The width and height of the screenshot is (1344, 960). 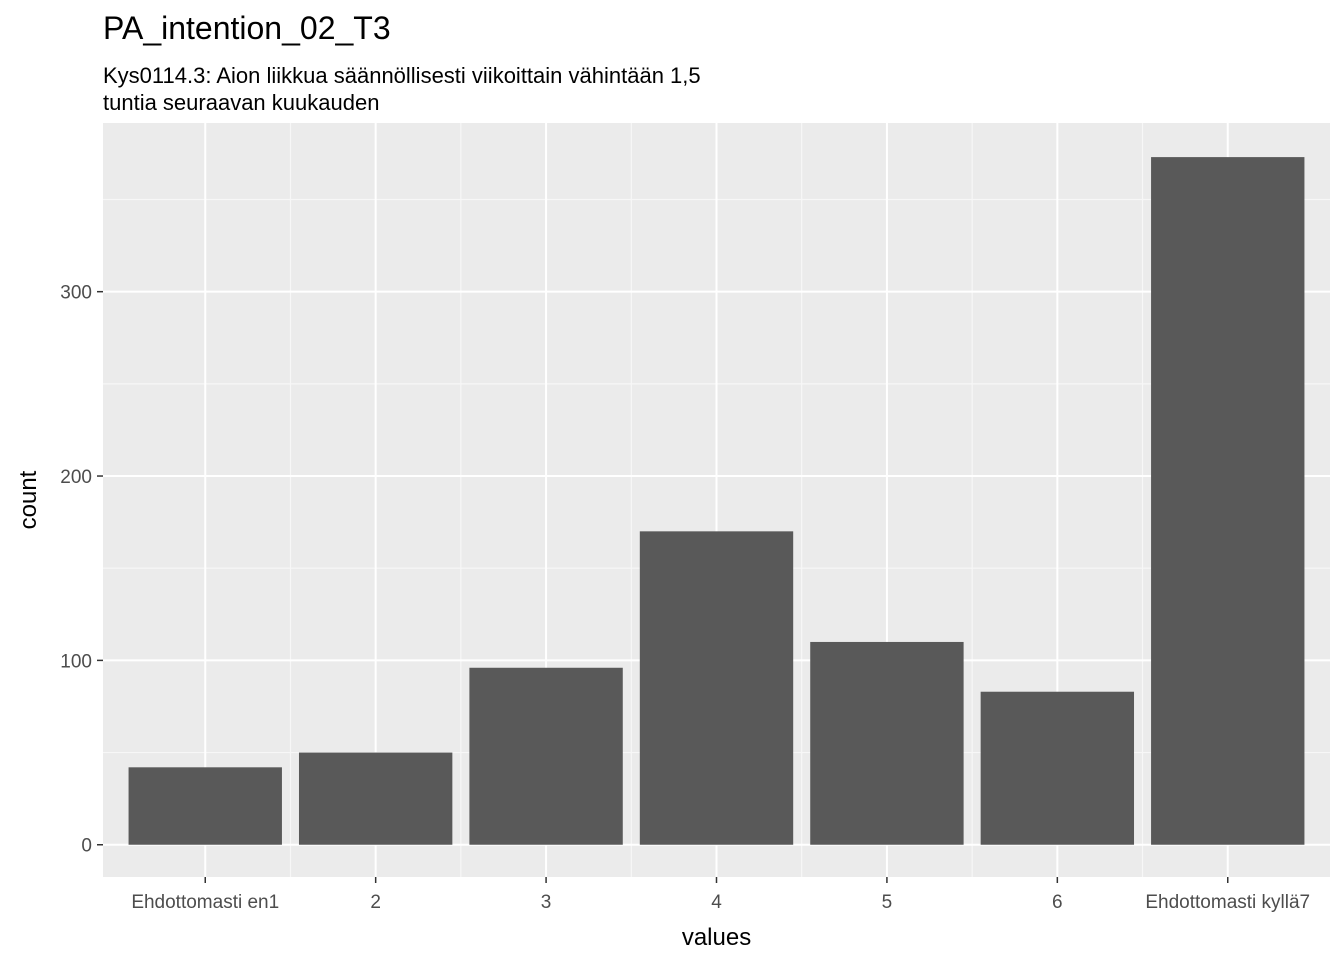 I want to click on x-axis-title: values, so click(x=716, y=937).